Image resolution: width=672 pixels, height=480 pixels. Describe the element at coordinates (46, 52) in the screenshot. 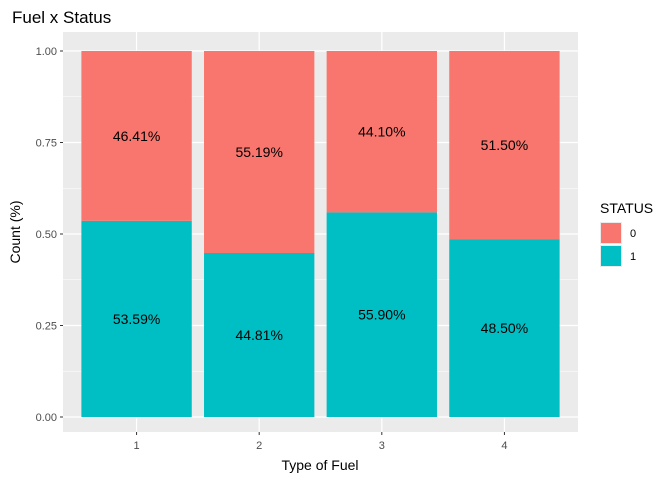

I see `y-tick-label: 1.00` at that location.